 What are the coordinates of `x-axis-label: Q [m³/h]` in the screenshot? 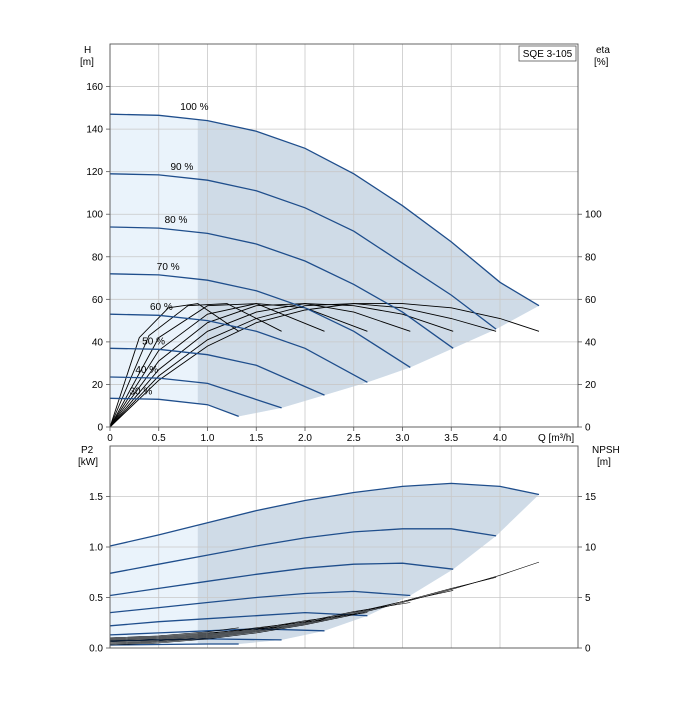 It's located at (556, 438).